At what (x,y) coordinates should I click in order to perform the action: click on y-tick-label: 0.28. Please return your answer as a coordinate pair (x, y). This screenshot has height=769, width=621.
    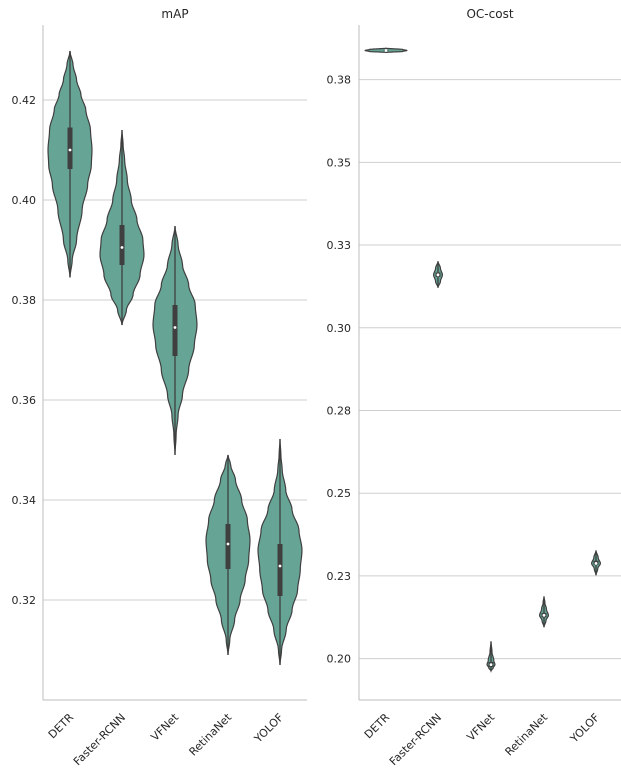
    Looking at the image, I should click on (339, 410).